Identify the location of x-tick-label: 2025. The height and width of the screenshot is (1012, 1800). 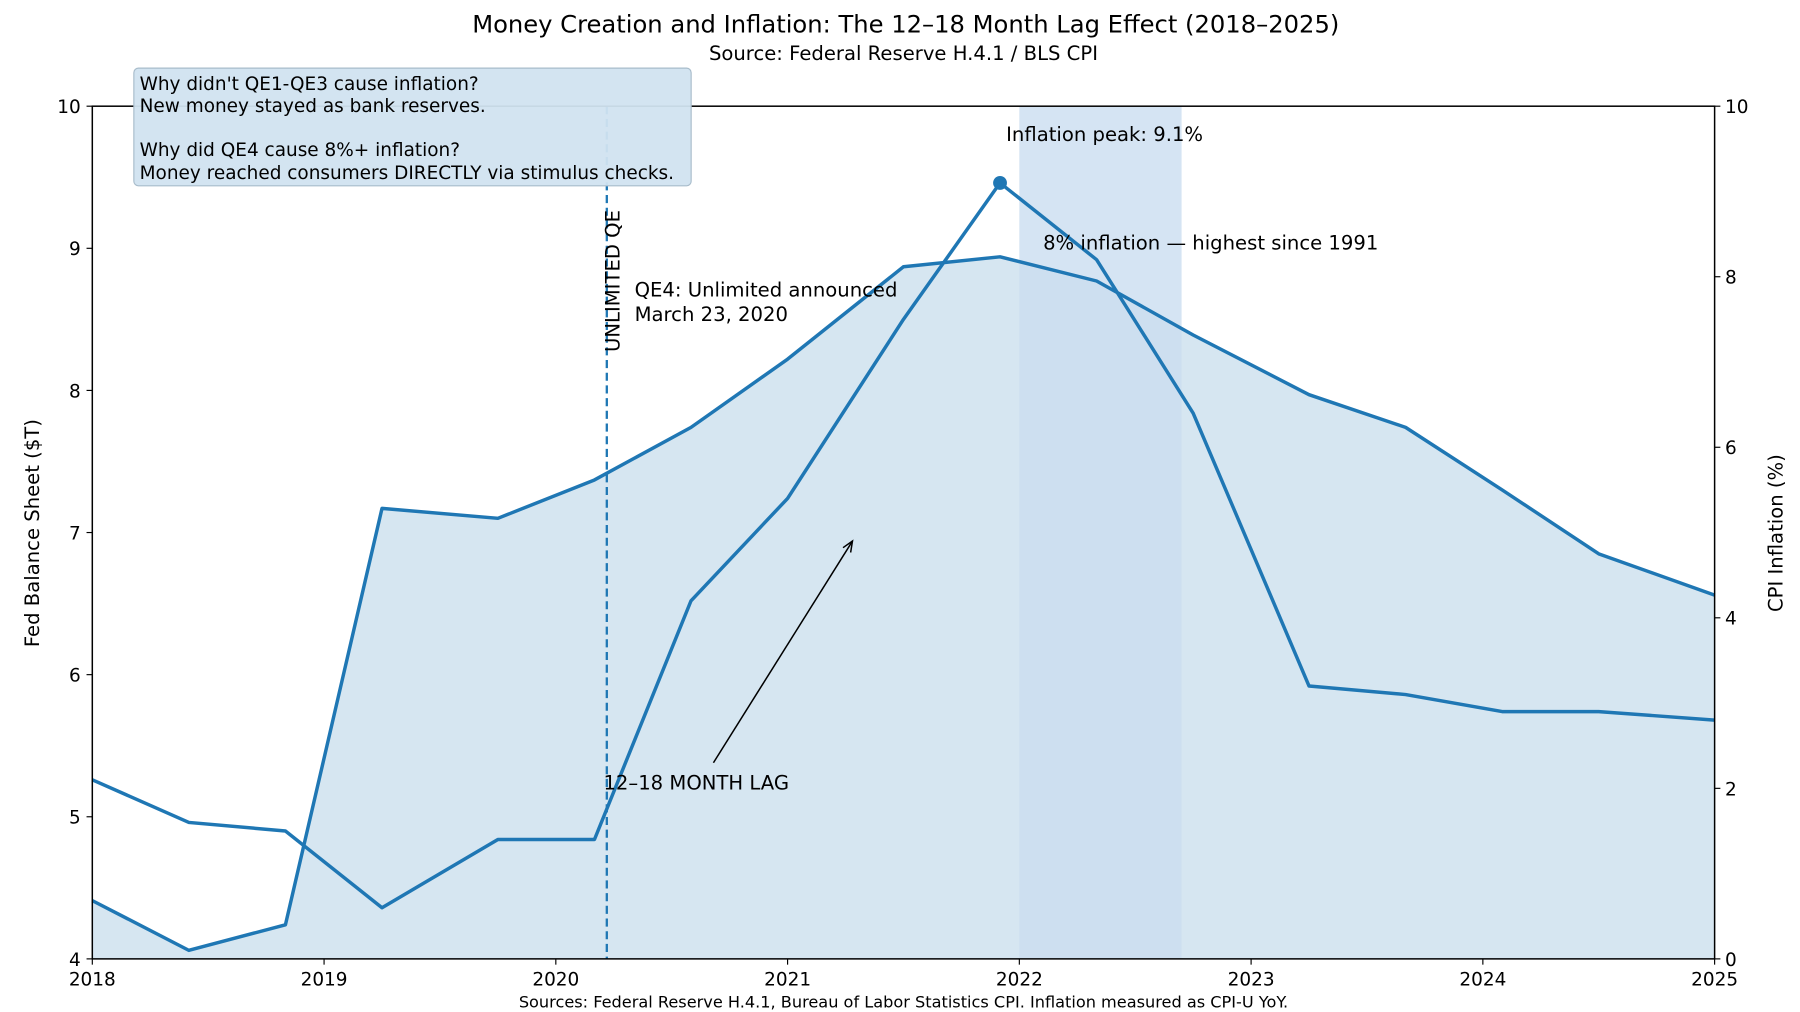
(1714, 979).